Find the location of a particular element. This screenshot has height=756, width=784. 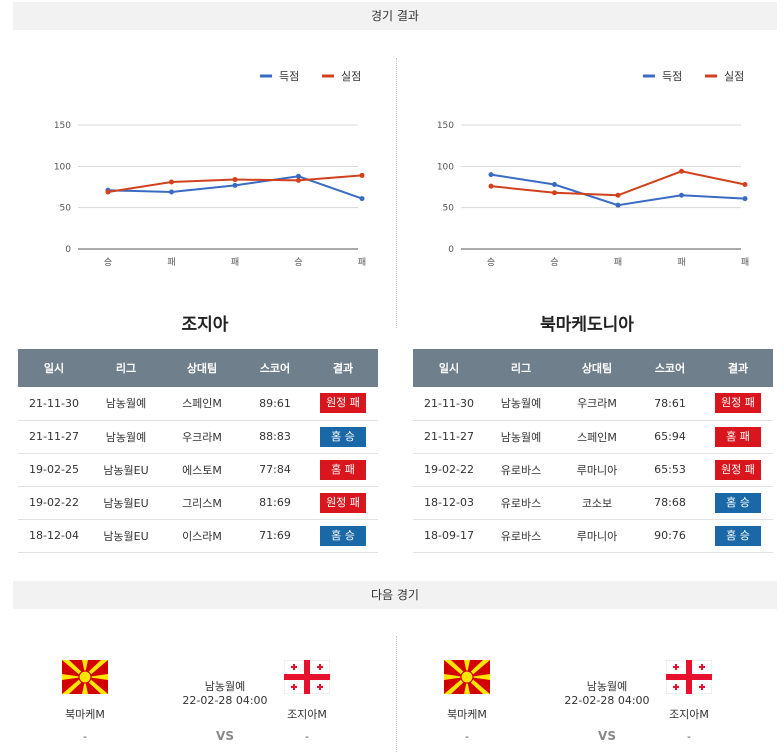

cell-opponent: 스페인M is located at coordinates (202, 404).